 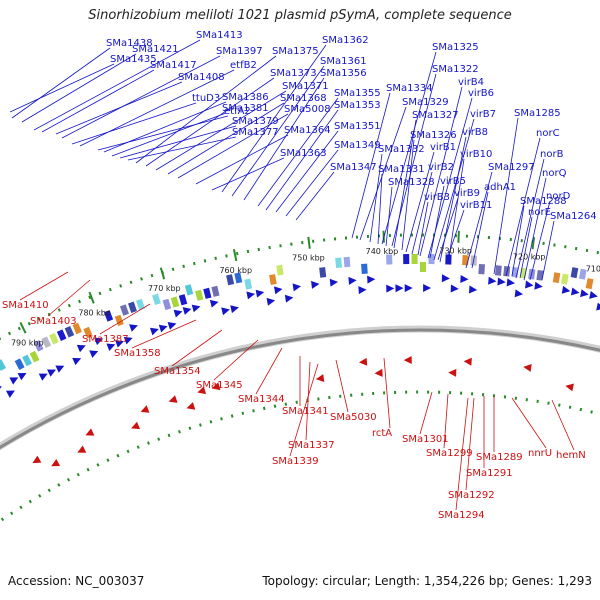 What do you see at coordinates (554, 173) in the screenshot?
I see `gene-label-forward: norQ` at bounding box center [554, 173].